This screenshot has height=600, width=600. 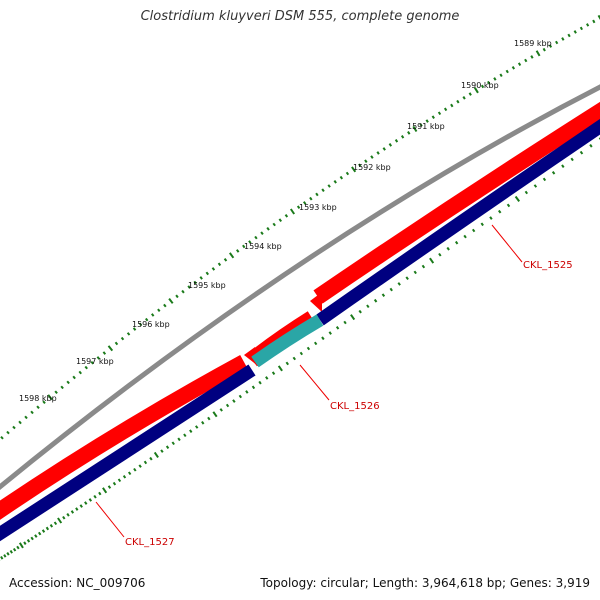 What do you see at coordinates (548, 265) in the screenshot?
I see `gene-label-ckl-1525: CKL_1525` at bounding box center [548, 265].